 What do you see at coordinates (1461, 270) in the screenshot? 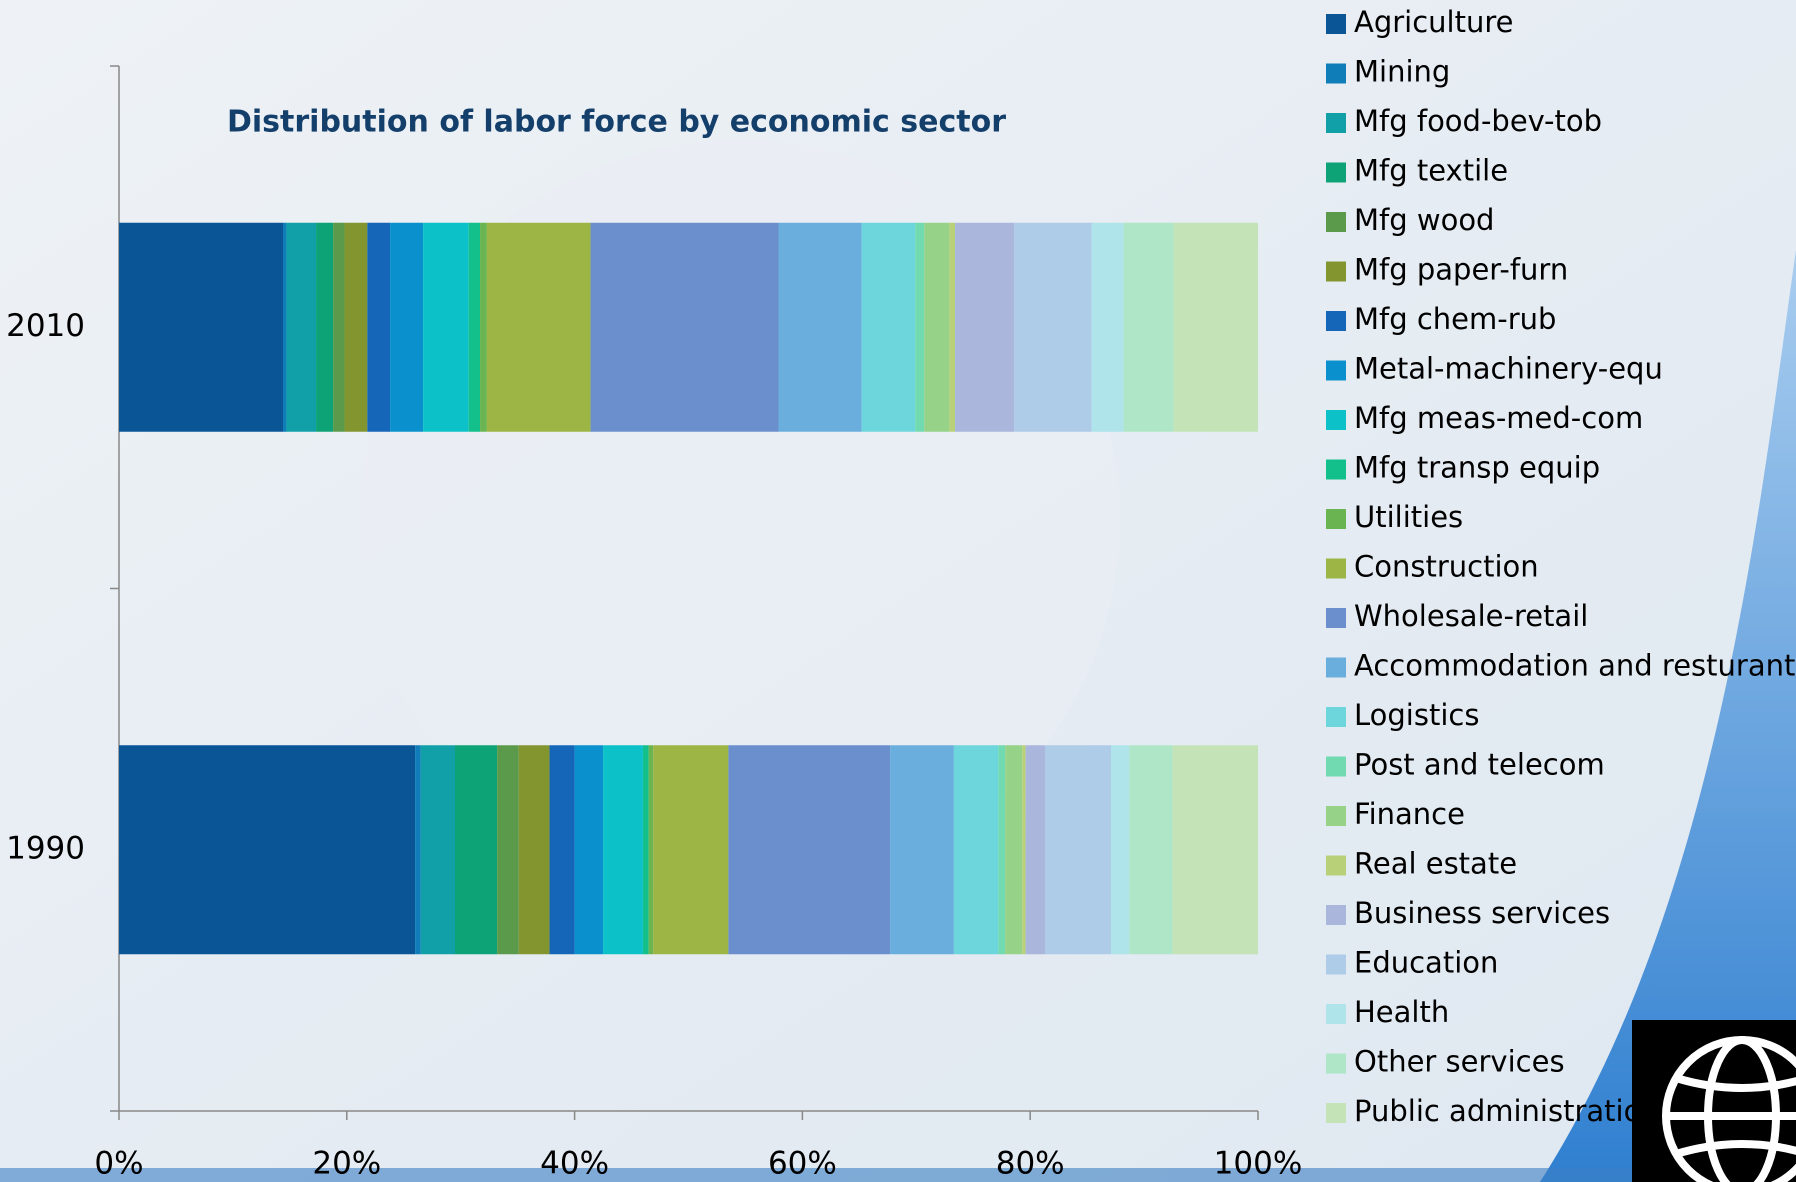
I see `legend-label: Mfg paper-furn` at bounding box center [1461, 270].